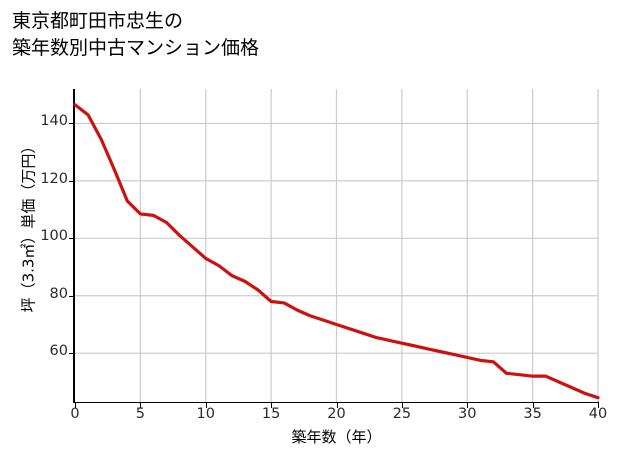 The image size is (621, 465). What do you see at coordinates (74, 246) in the screenshot?
I see `y-axis-spine` at bounding box center [74, 246].